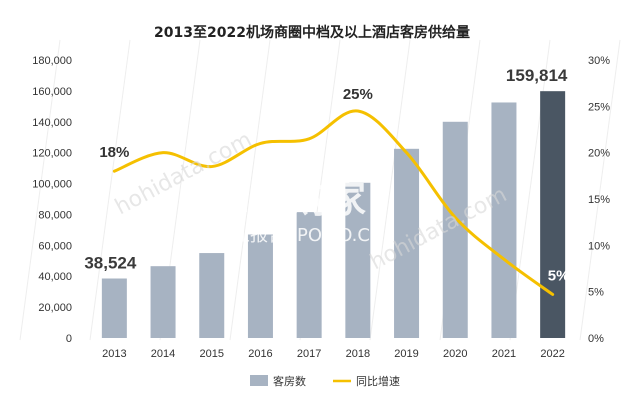 This screenshot has height=403, width=625. Describe the element at coordinates (260, 354) in the screenshot. I see `category-label: 2016` at that location.